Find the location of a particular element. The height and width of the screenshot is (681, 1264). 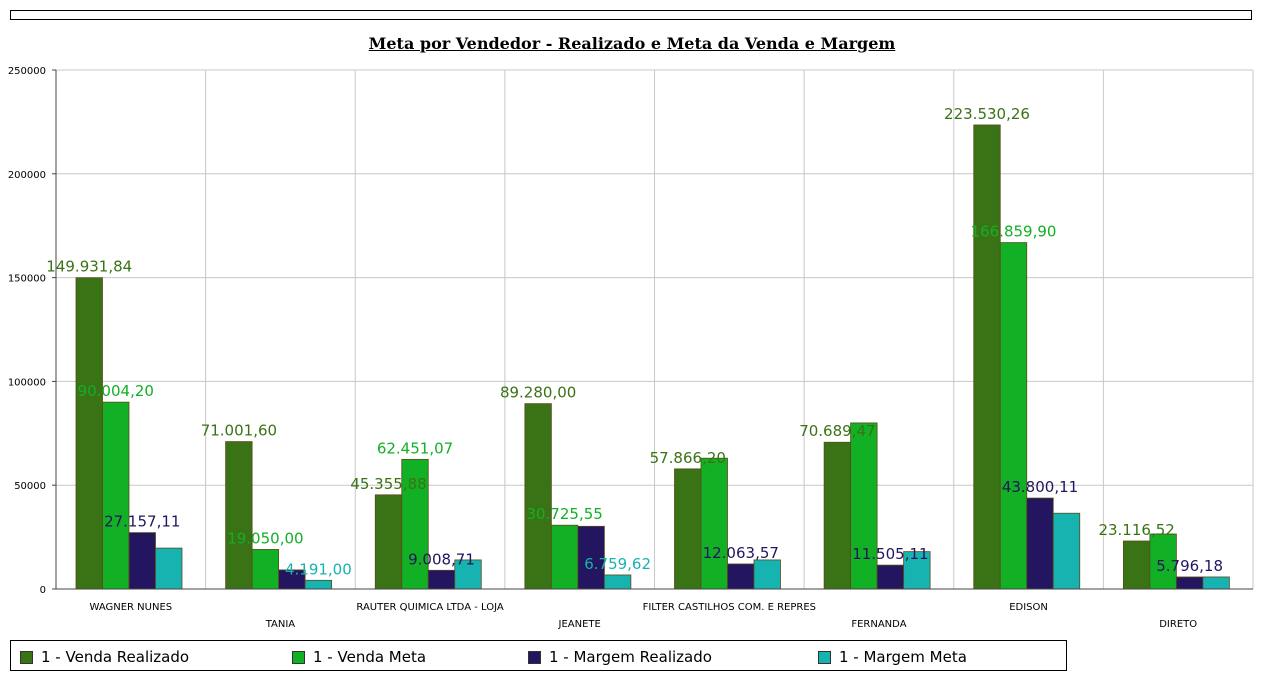

data-label: 6.759,62 is located at coordinates (617, 564).